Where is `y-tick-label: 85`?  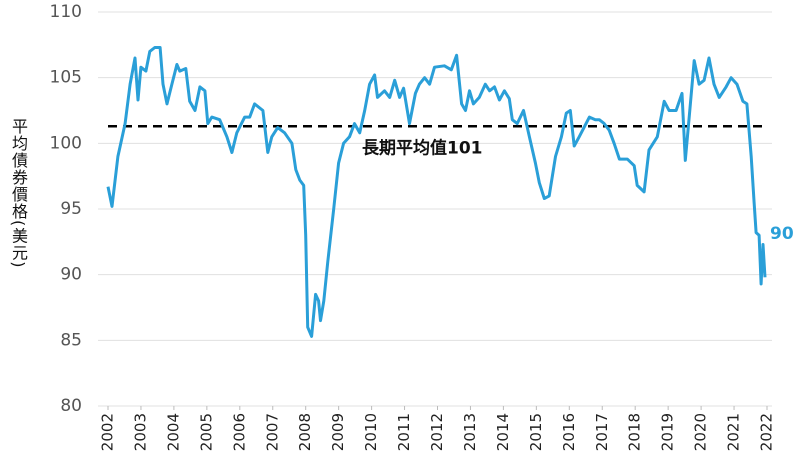
y-tick-label: 85 is located at coordinates (71, 340).